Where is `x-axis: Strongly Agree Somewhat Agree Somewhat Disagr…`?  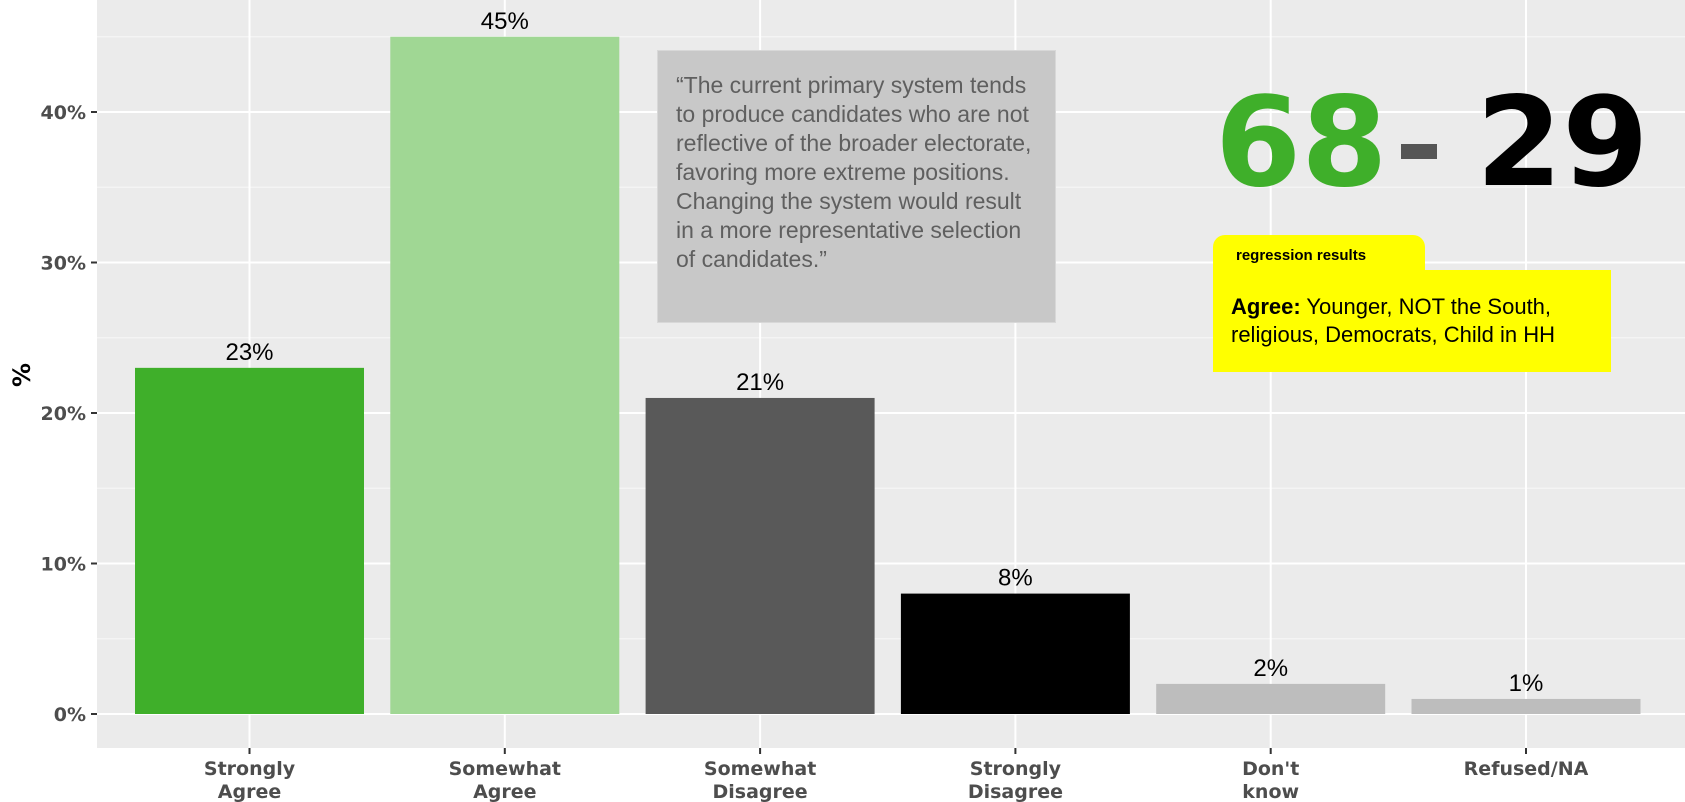
x-axis: Strongly Agree Somewhat Agree Somewhat Disagr… is located at coordinates (896, 775).